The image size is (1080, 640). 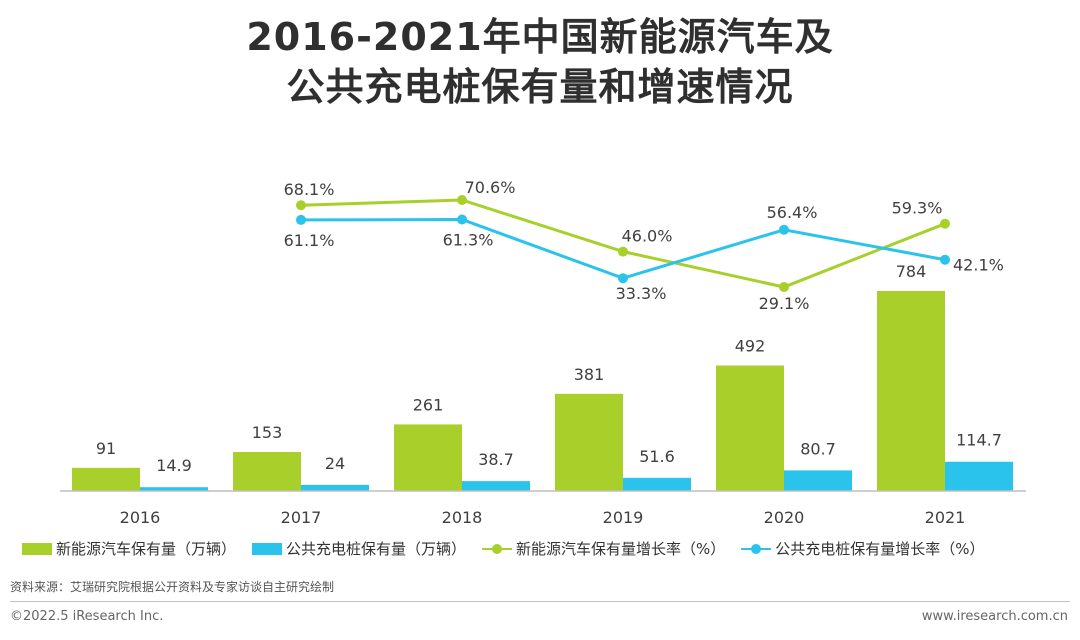 I want to click on point-ev-growth-2018, so click(x=462, y=200).